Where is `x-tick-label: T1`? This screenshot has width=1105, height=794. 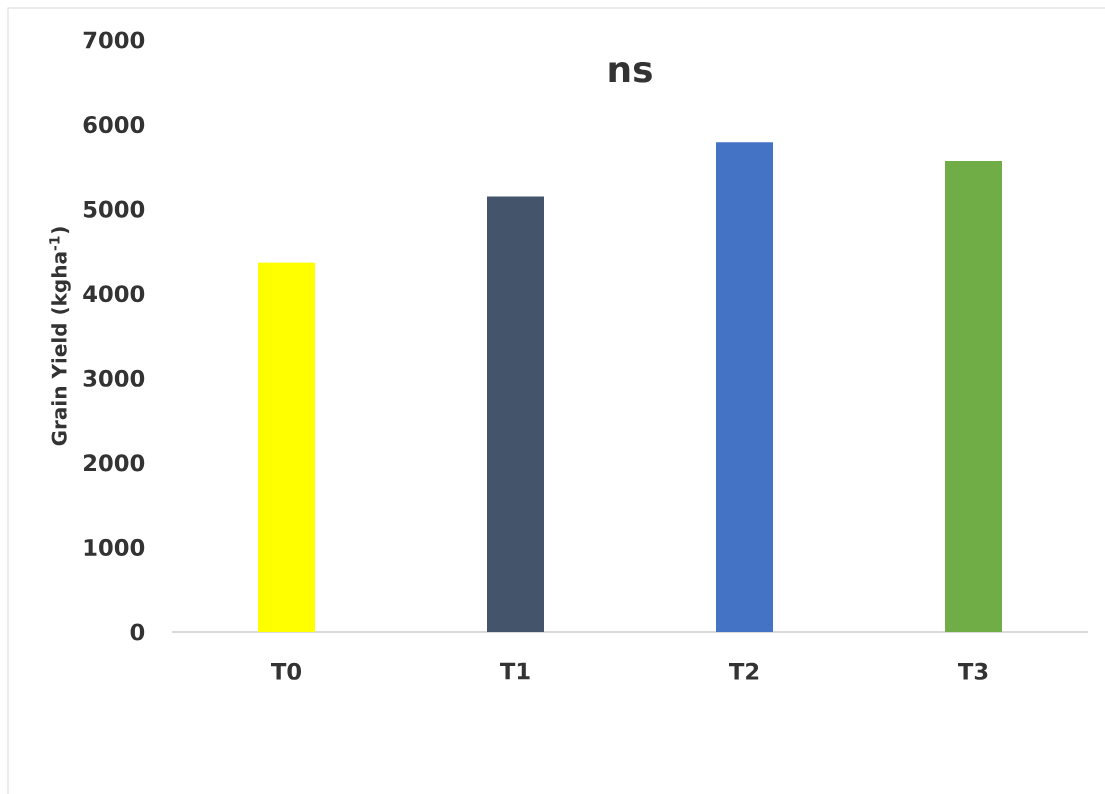 x-tick-label: T1 is located at coordinates (515, 671).